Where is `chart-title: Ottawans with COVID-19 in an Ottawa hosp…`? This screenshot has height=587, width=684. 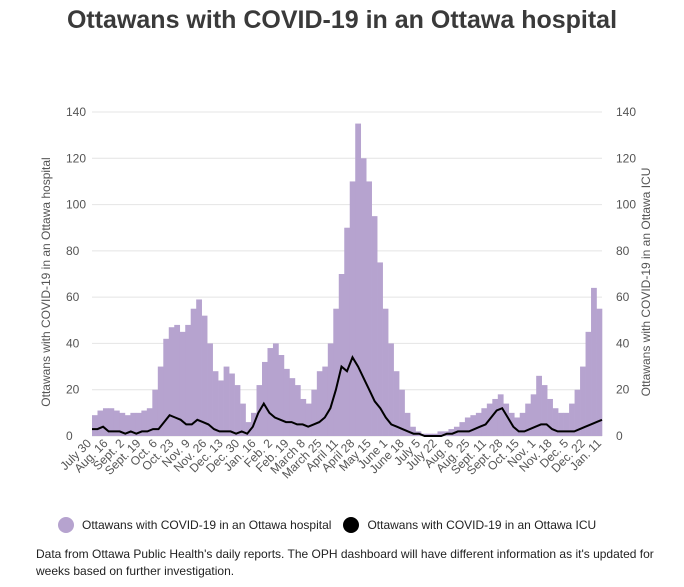 chart-title: Ottawans with COVID-19 in an Ottawa hosp… is located at coordinates (342, 20).